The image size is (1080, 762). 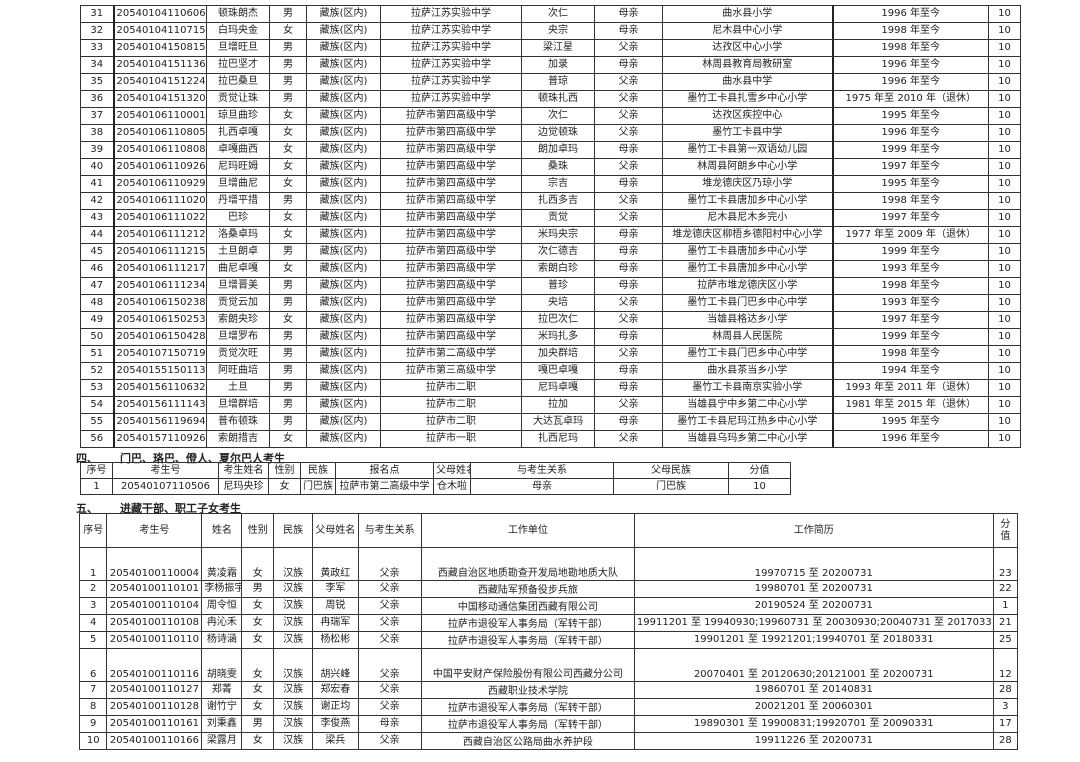 What do you see at coordinates (747, 218) in the screenshot?
I see `cell-unit: 尼木县尼木乡完小` at bounding box center [747, 218].